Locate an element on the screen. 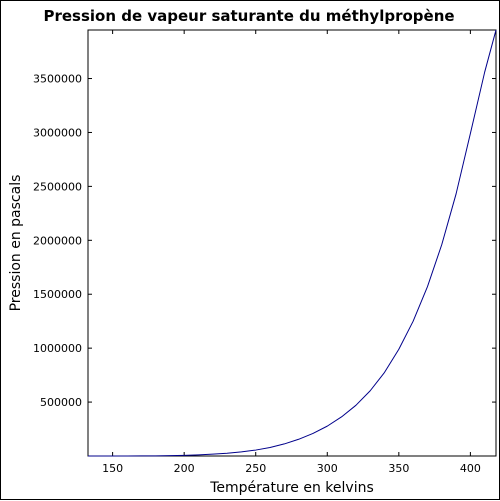 The height and width of the screenshot is (501, 500). y-tick-label: 500000 is located at coordinates (61, 402).